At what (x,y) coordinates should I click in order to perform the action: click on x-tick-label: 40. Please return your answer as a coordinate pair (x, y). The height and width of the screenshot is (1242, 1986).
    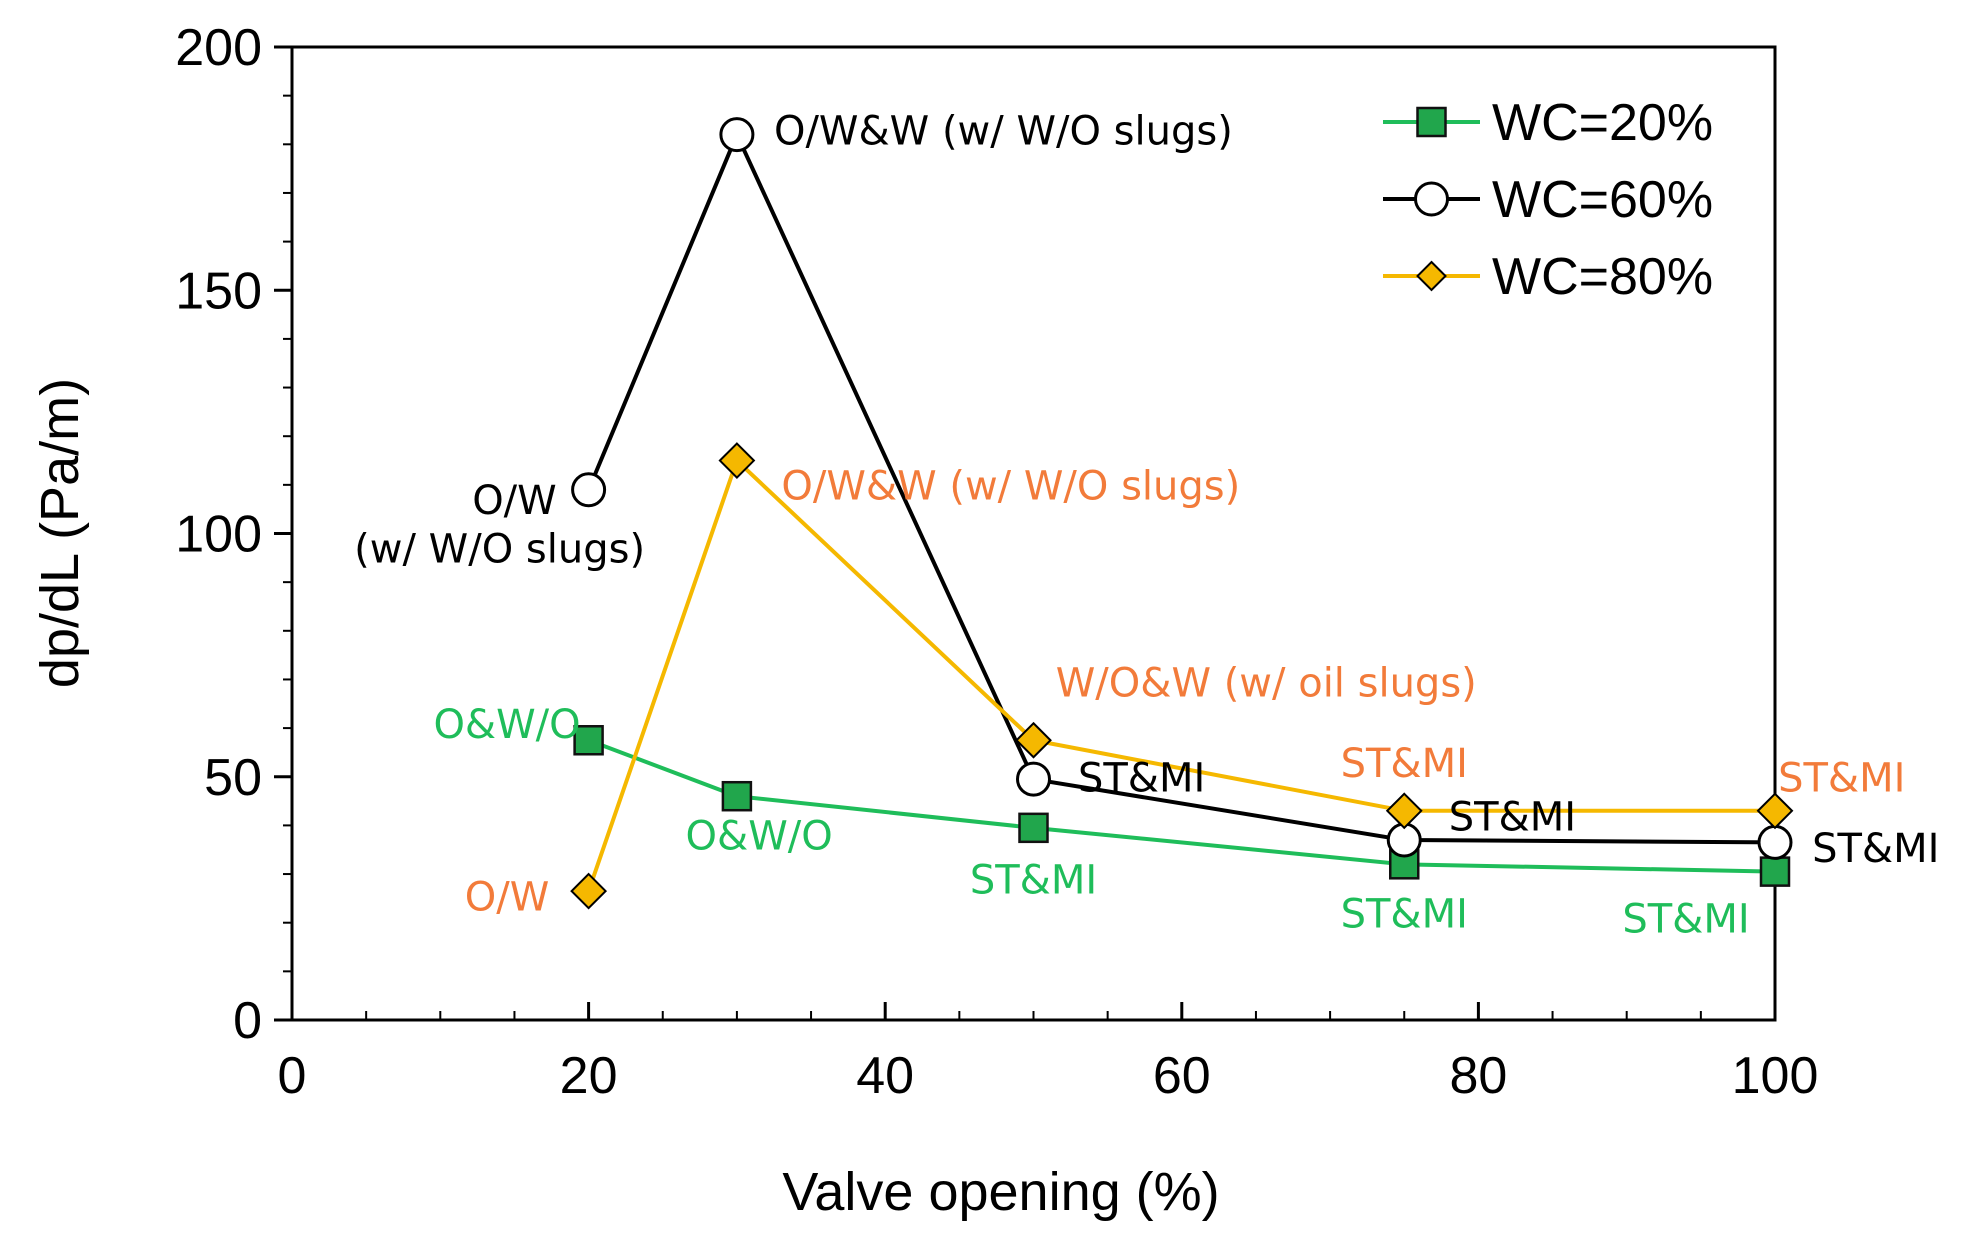
    Looking at the image, I should click on (885, 1076).